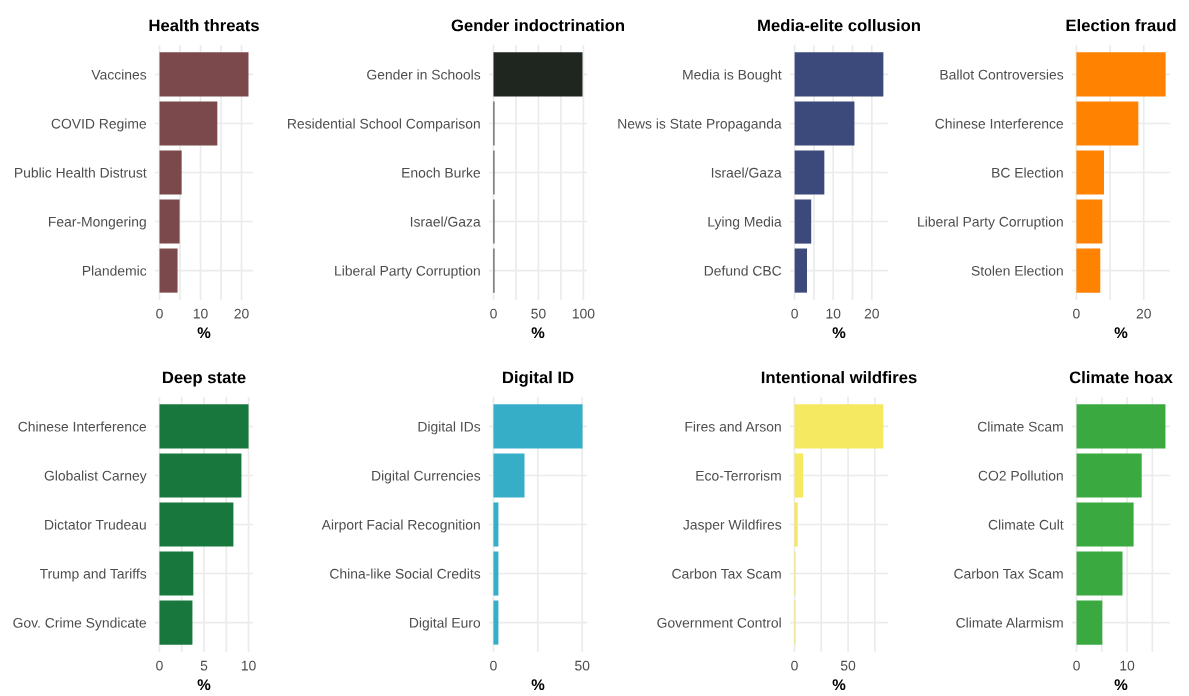 This screenshot has height=696, width=1189. What do you see at coordinates (1121, 377) in the screenshot?
I see `chart-title: Climate hoax` at bounding box center [1121, 377].